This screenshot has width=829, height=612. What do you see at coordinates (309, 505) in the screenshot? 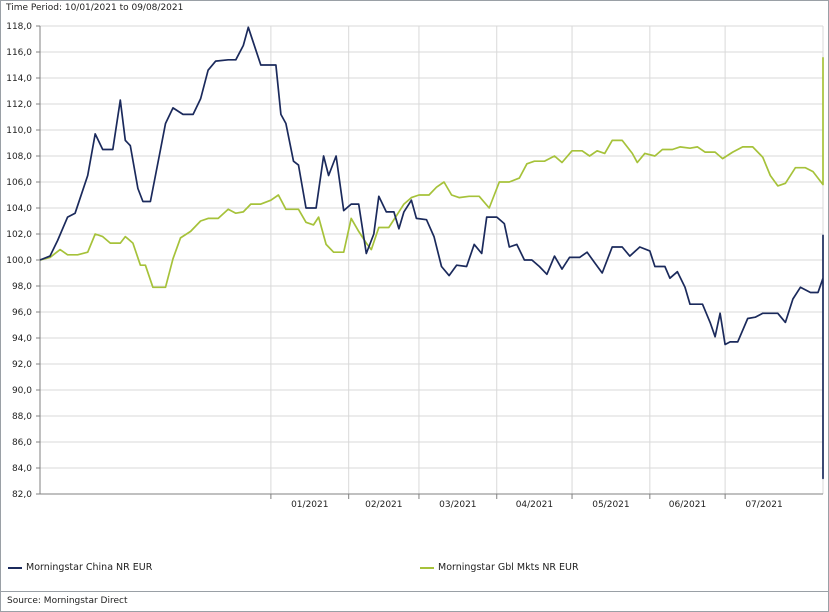
I see `x-tick-label: 01/2021` at bounding box center [309, 505].